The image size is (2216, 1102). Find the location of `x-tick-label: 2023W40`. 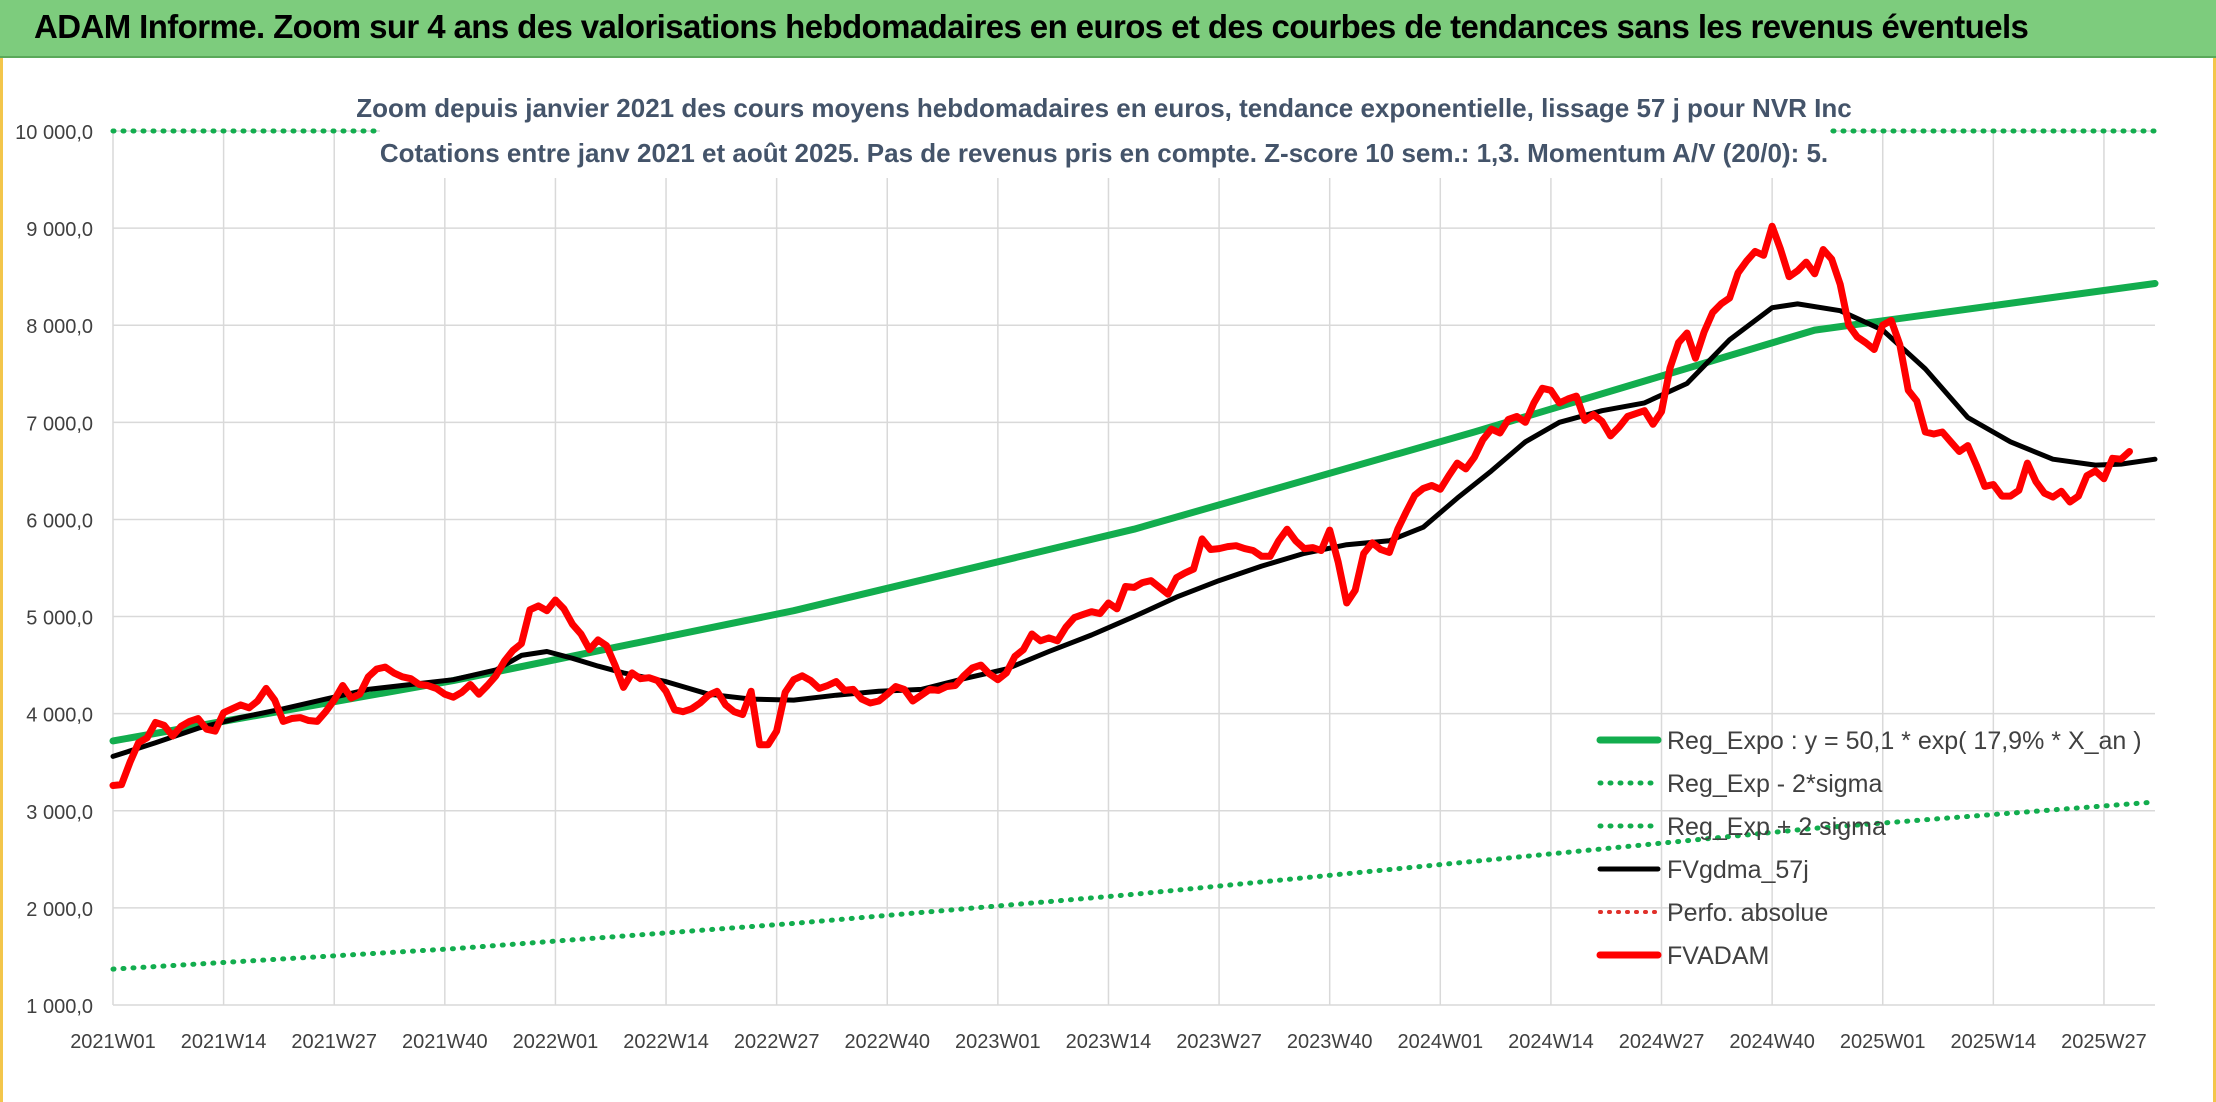

x-tick-label: 2023W40 is located at coordinates (1330, 1042).